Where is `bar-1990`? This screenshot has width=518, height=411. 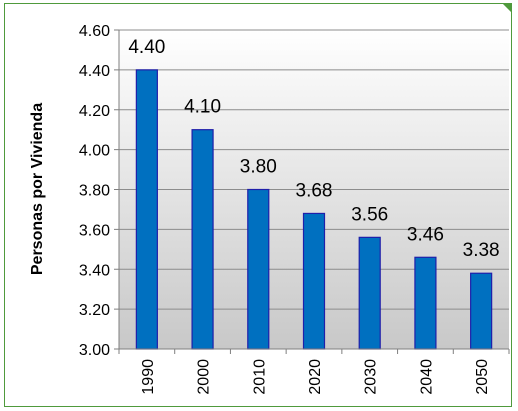
bar-1990 is located at coordinates (146, 209).